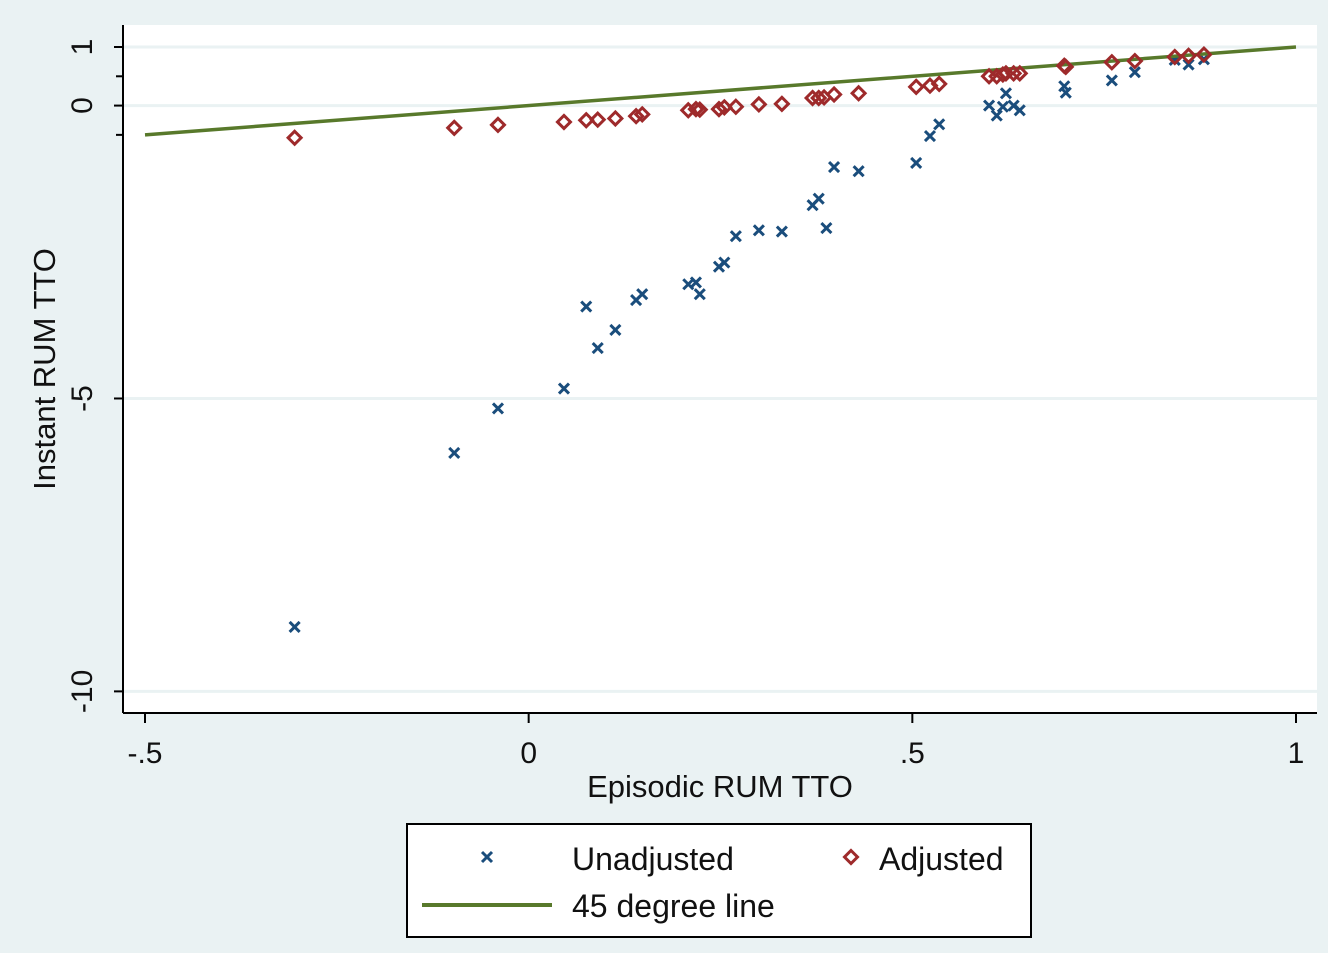  I want to click on legend-x-marker-stroke, so click(487, 857).